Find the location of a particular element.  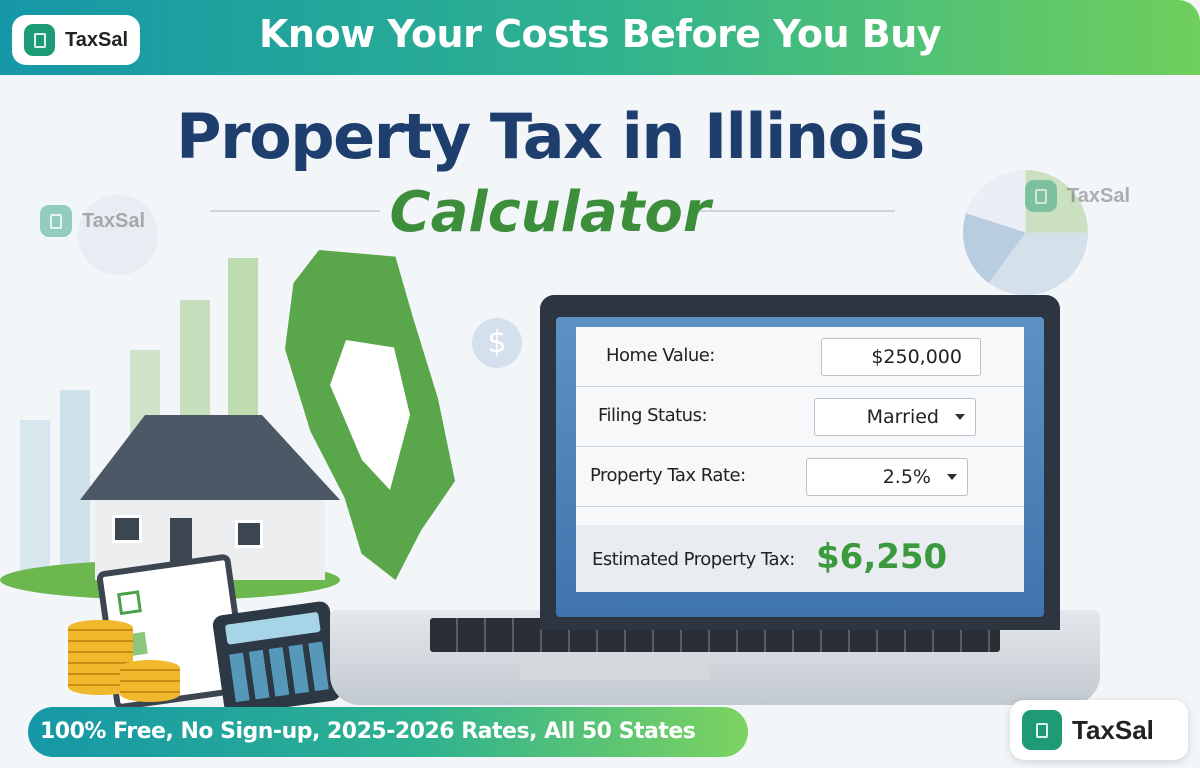

home-value-row: Home Value: $250,000 is located at coordinates (800, 357).